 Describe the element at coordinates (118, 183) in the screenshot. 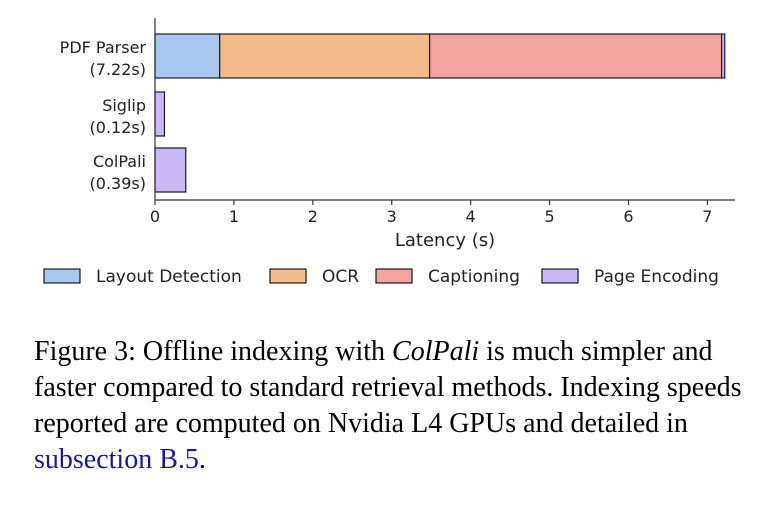

I see `category-time-label: (0.39s)` at that location.